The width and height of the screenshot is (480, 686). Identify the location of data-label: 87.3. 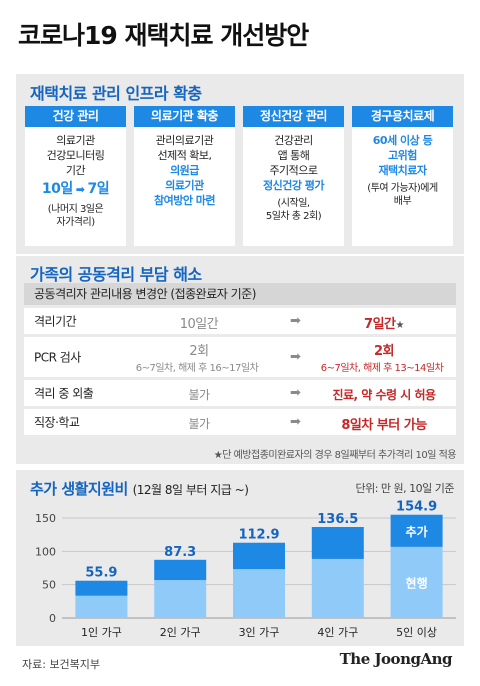
(180, 552).